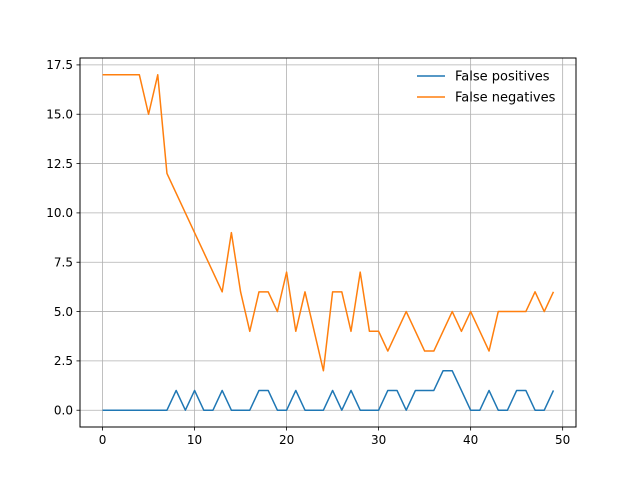  Describe the element at coordinates (562, 440) in the screenshot. I see `x-tick-label: 50` at that location.